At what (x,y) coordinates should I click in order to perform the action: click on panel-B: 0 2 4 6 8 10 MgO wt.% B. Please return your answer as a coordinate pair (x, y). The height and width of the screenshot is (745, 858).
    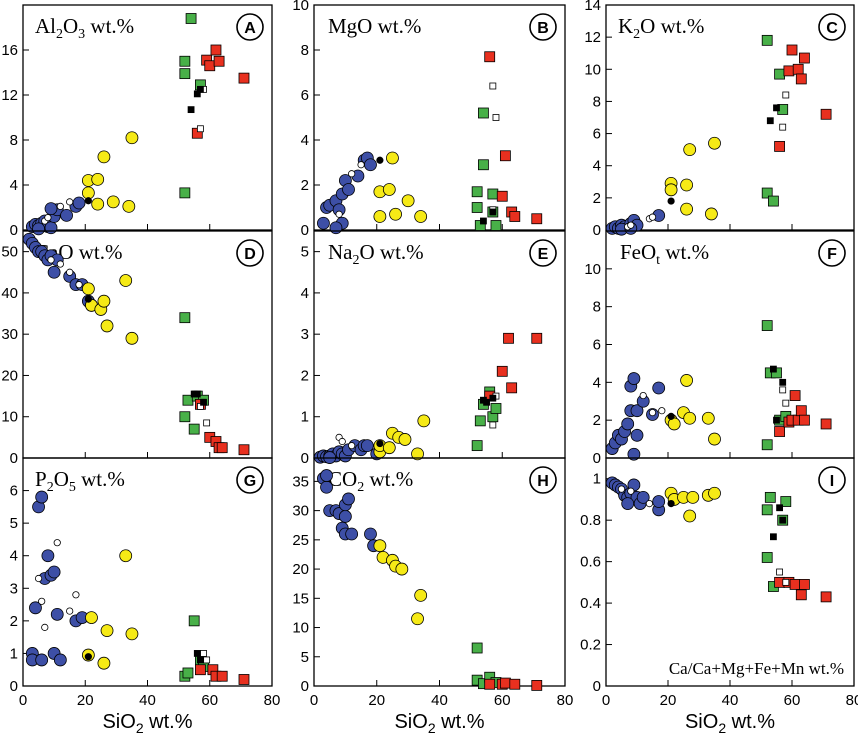
    Looking at the image, I should click on (429, 119).